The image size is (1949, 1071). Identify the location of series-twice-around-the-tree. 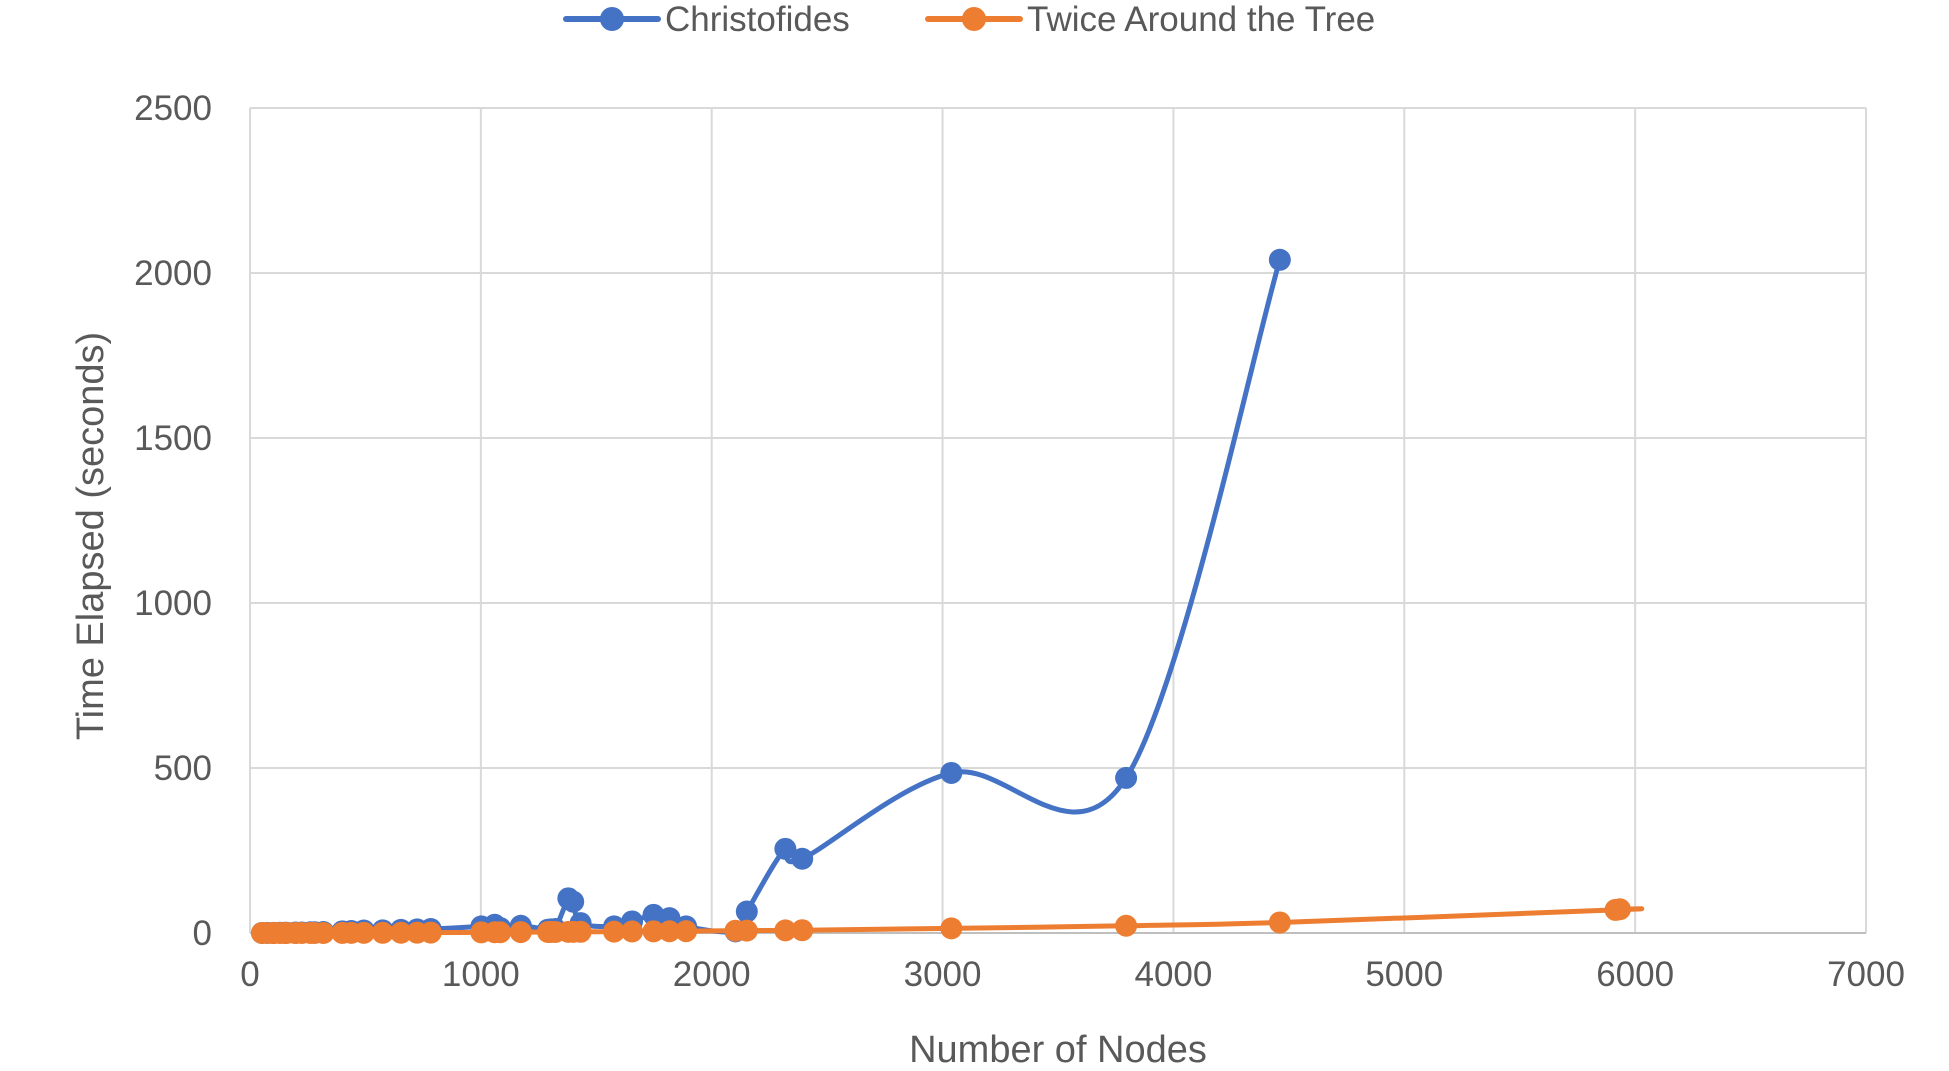
(948, 921).